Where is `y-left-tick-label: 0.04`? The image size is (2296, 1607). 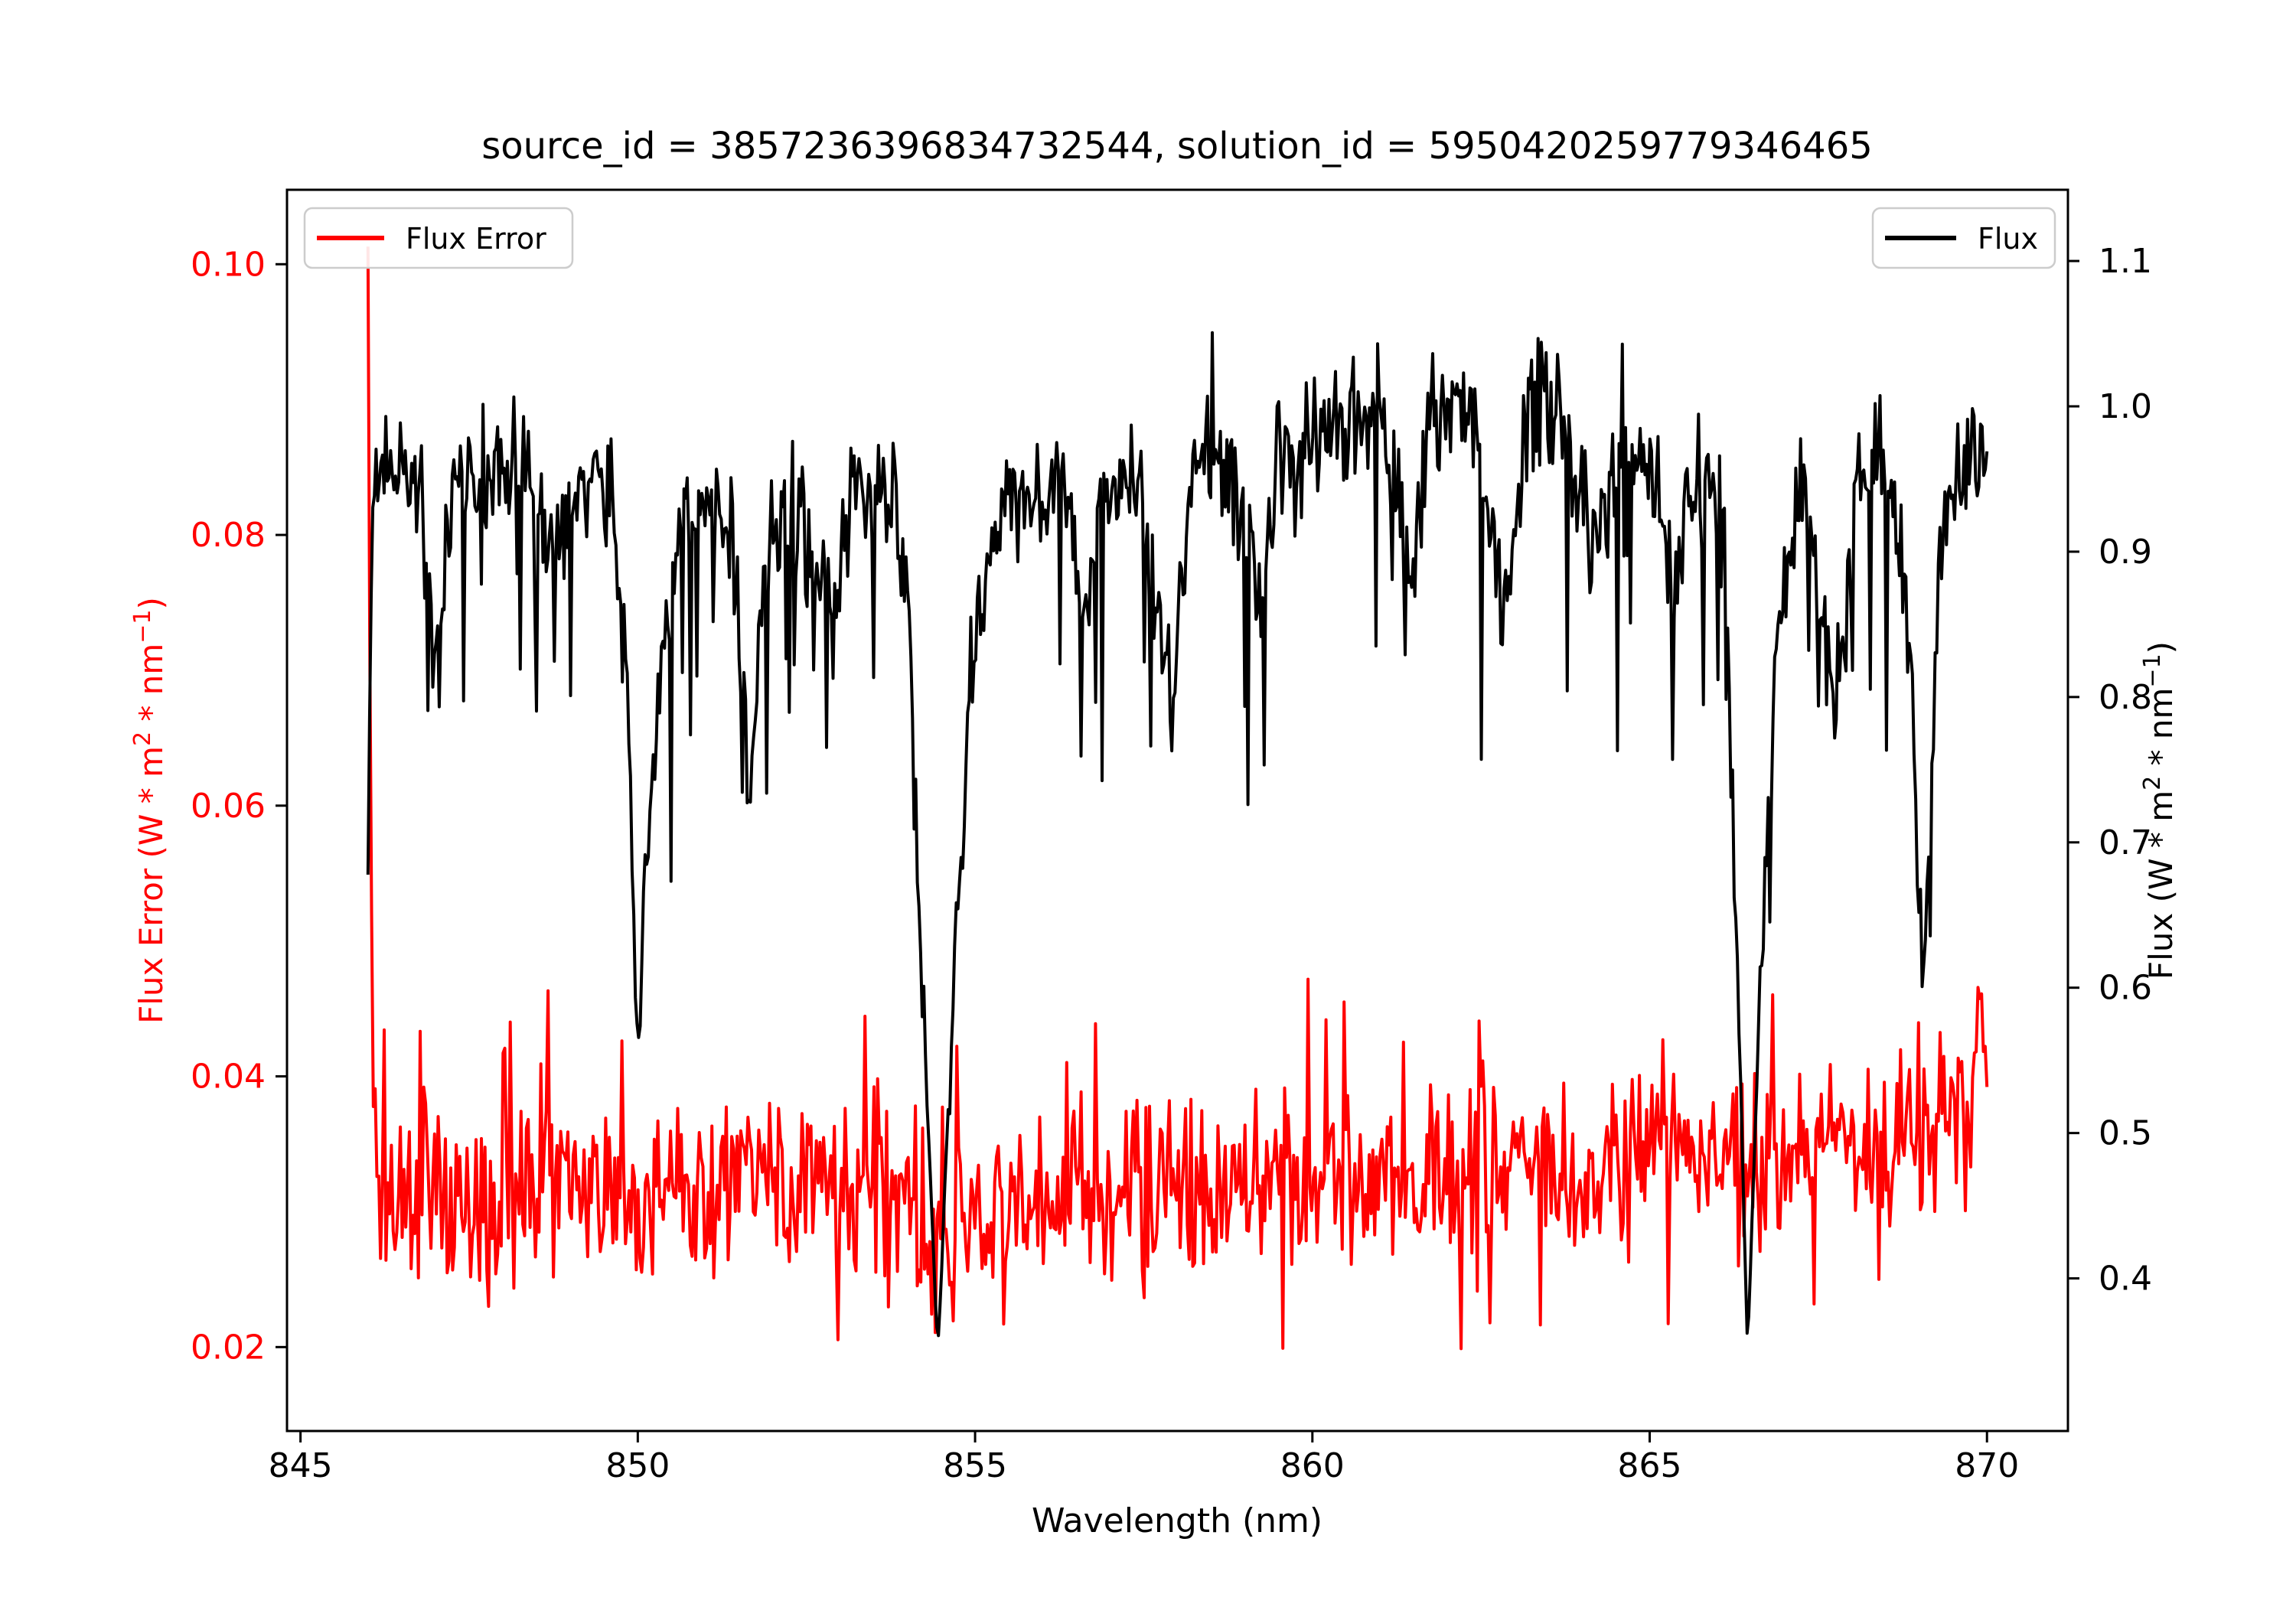
y-left-tick-label: 0.04 is located at coordinates (228, 1077).